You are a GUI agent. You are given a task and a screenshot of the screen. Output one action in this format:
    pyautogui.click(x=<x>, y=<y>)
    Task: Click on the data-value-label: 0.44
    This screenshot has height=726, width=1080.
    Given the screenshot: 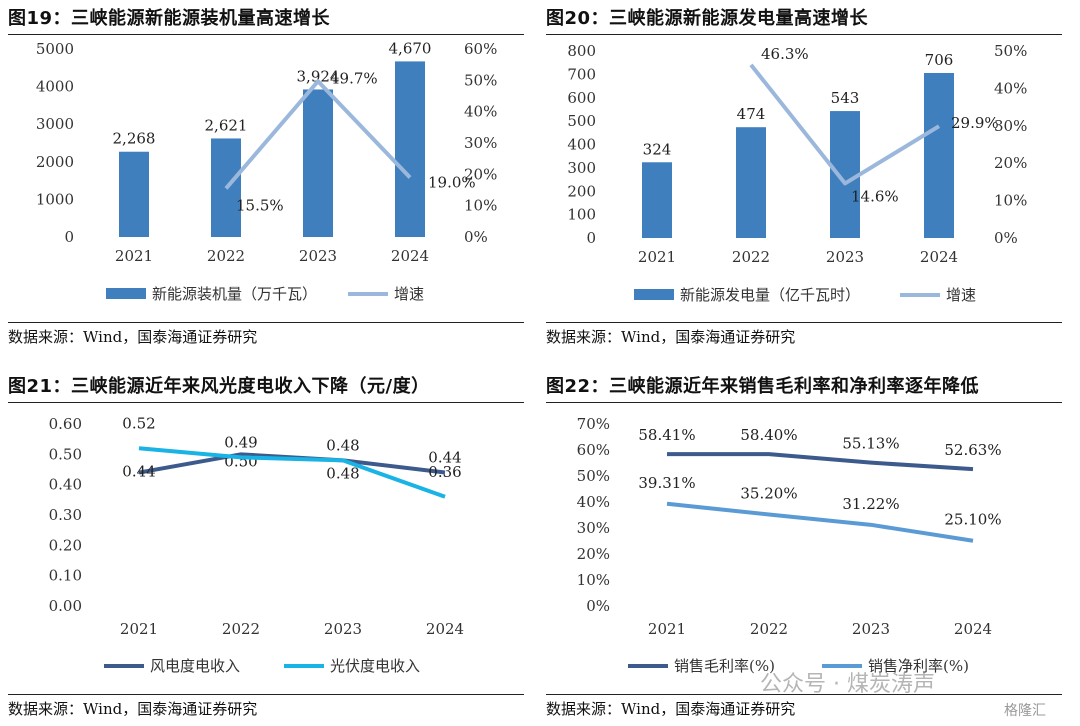 What is the action you would take?
    pyautogui.click(x=138, y=472)
    